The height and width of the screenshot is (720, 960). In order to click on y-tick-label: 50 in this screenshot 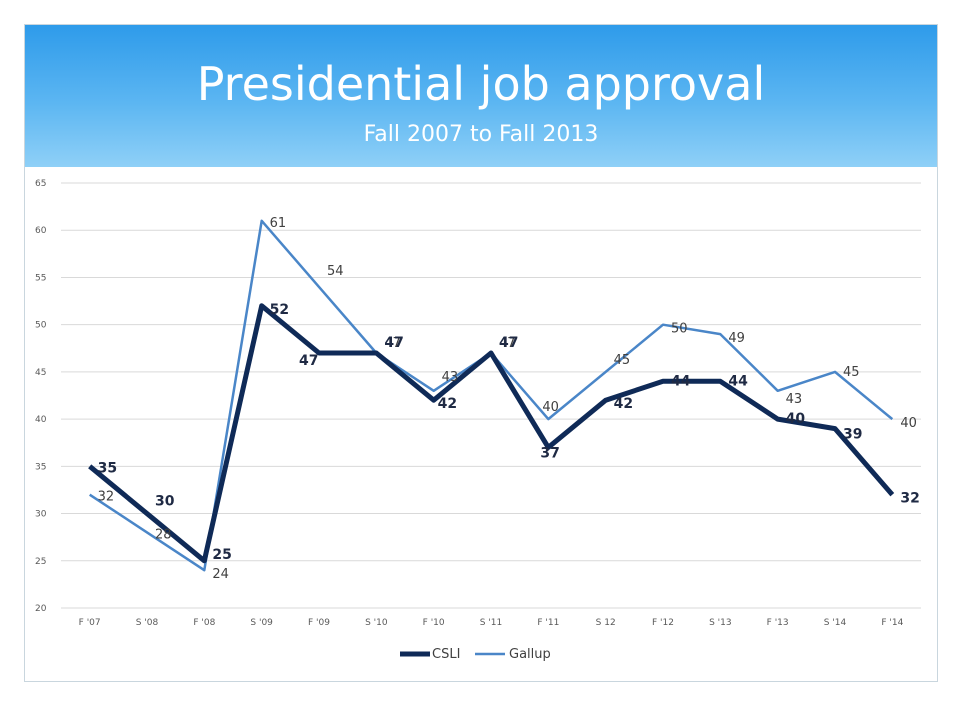, I will do `click(41, 326)`.